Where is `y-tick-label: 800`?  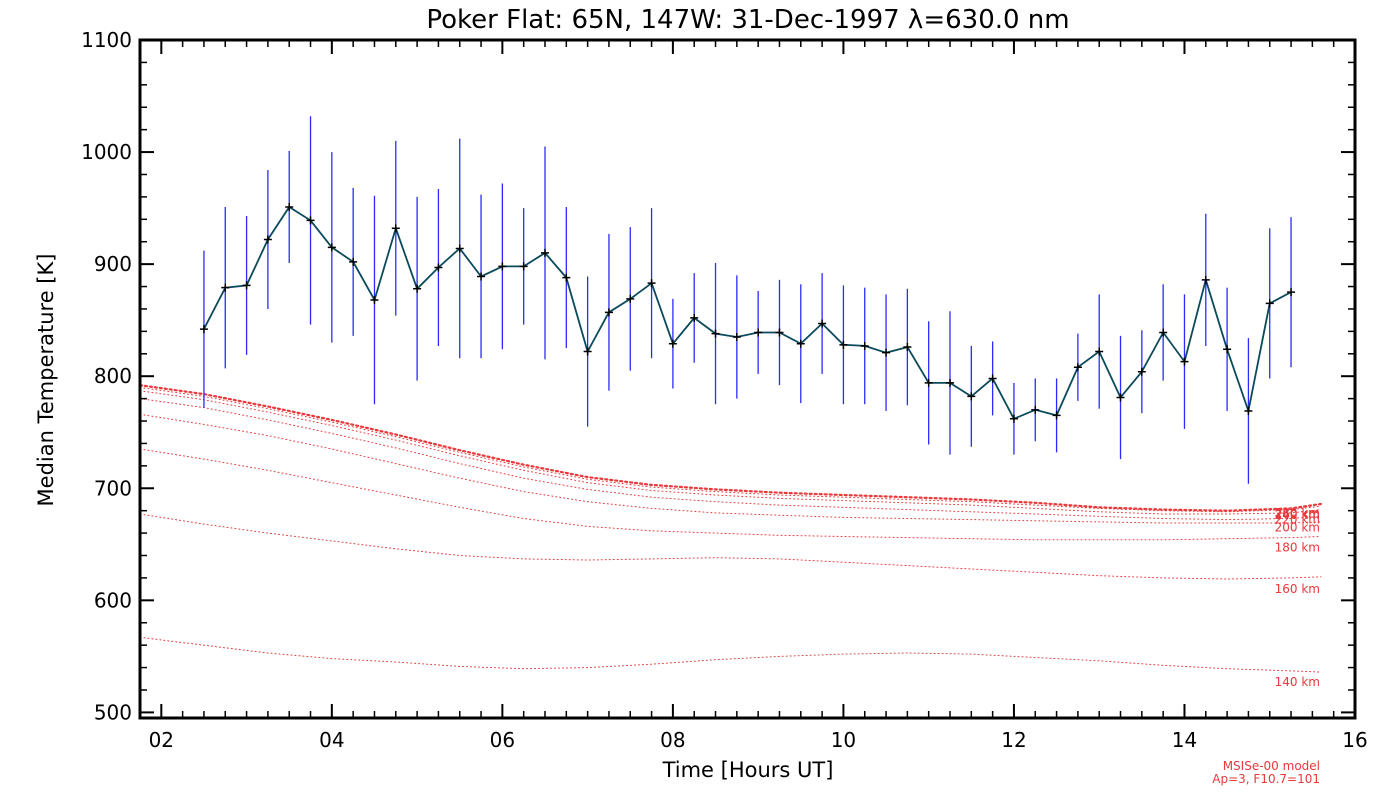 y-tick-label: 800 is located at coordinates (113, 376).